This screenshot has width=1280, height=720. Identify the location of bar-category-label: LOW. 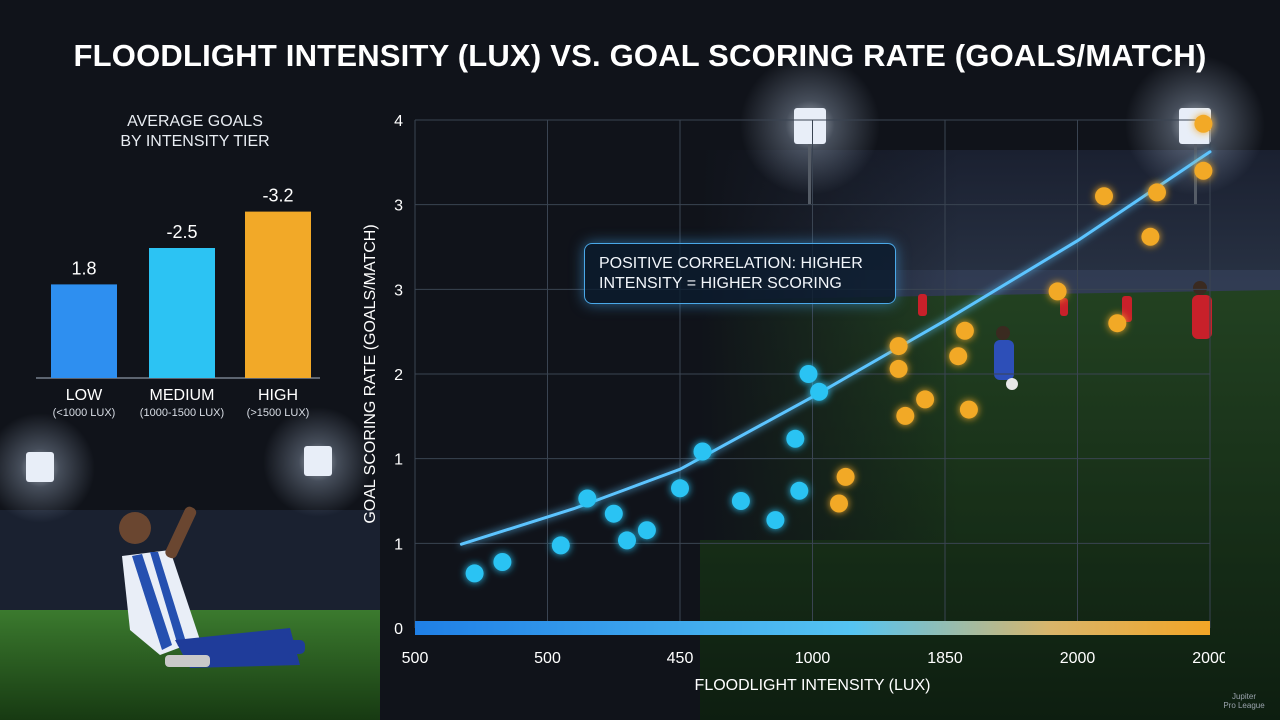
(84, 395).